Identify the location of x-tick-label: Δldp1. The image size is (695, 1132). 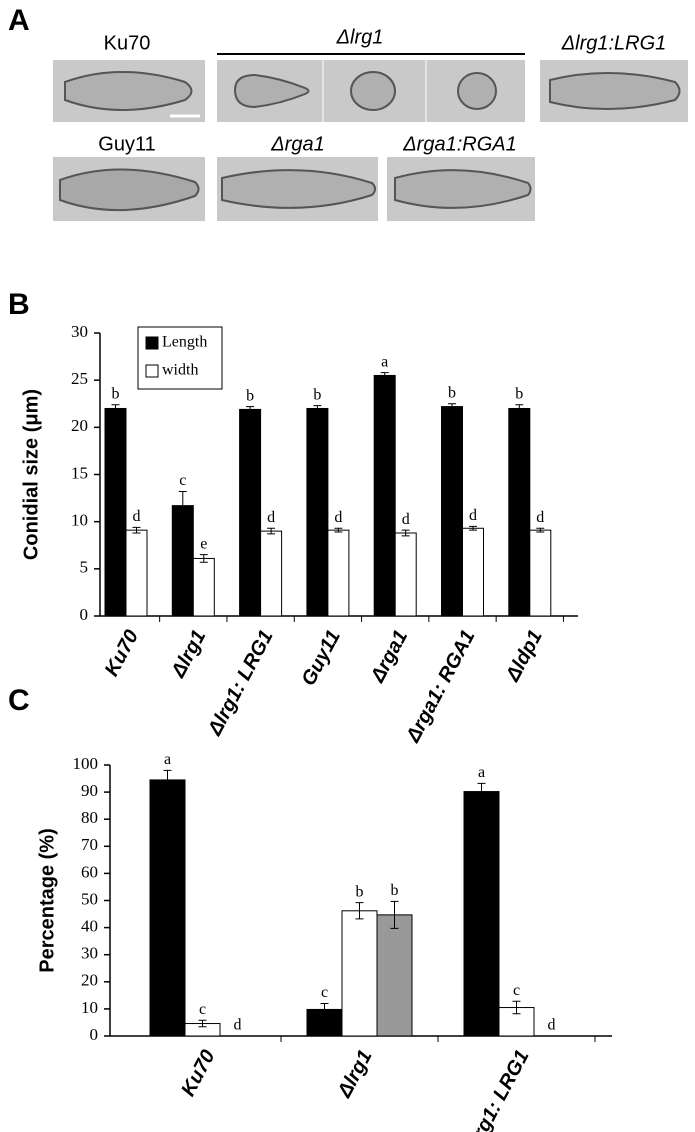
(524, 655).